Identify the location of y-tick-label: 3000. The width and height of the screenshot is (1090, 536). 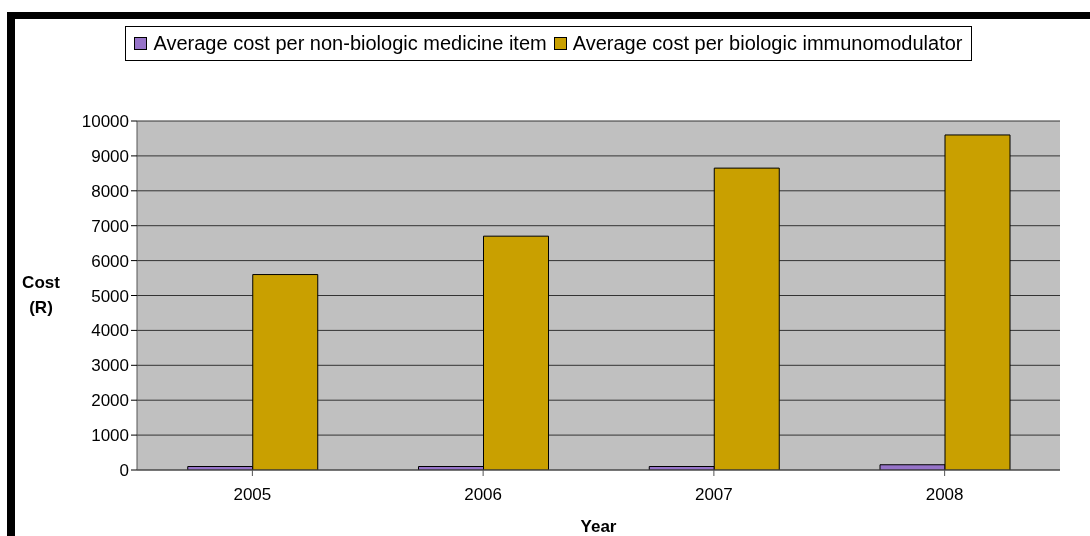
(110, 366).